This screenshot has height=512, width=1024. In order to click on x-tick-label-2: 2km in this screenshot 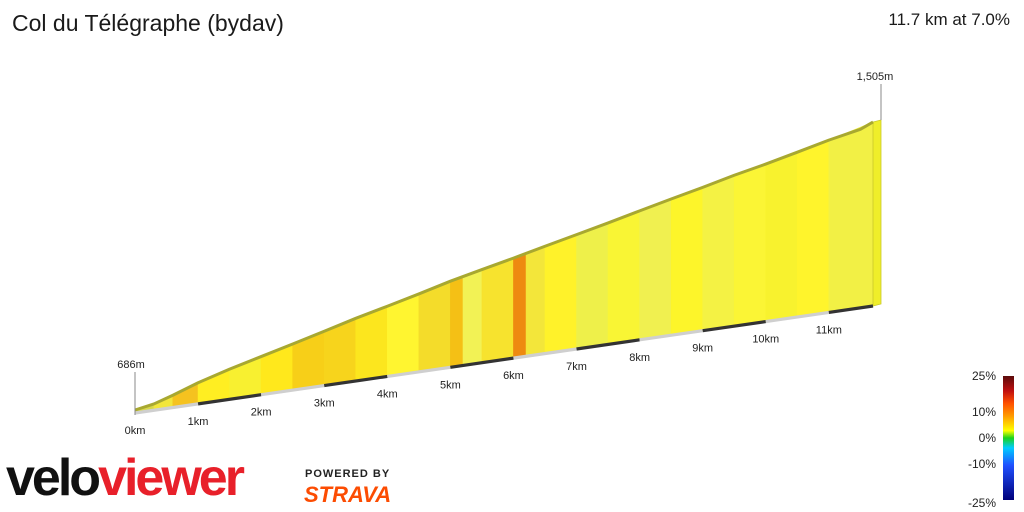, I will do `click(261, 413)`.